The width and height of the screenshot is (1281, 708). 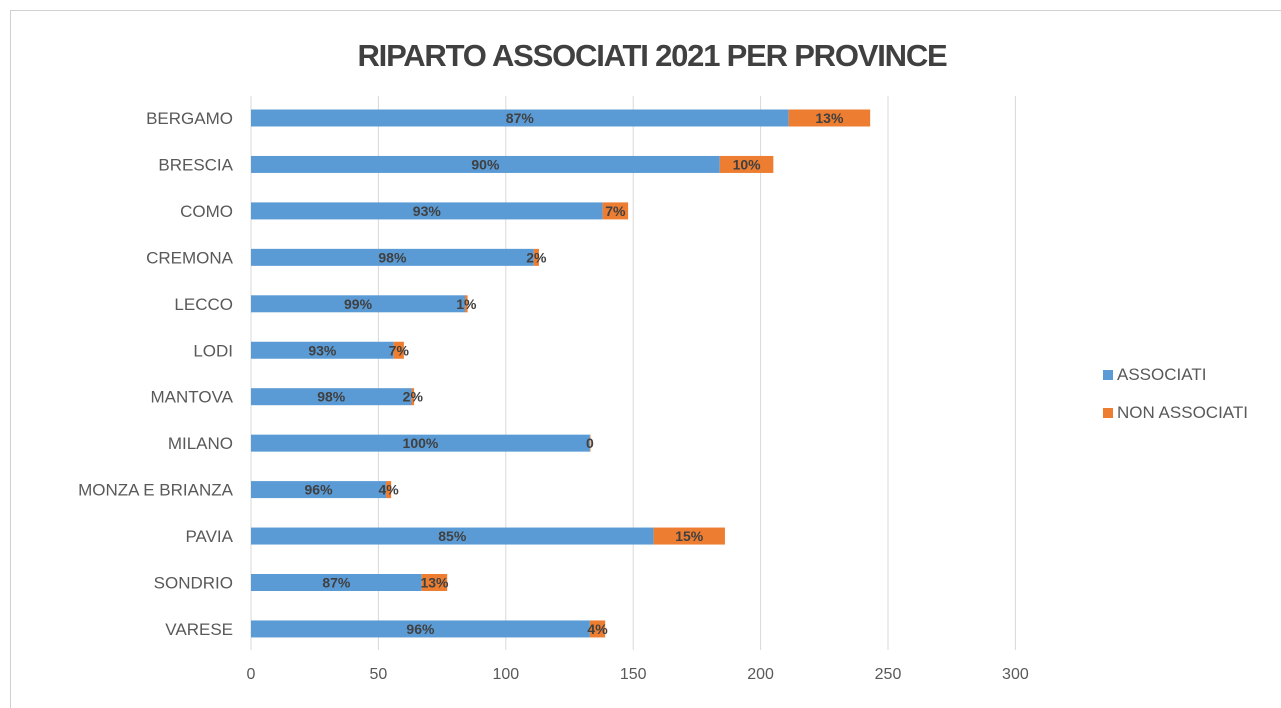 What do you see at coordinates (200, 443) in the screenshot?
I see `category-label: MILANO` at bounding box center [200, 443].